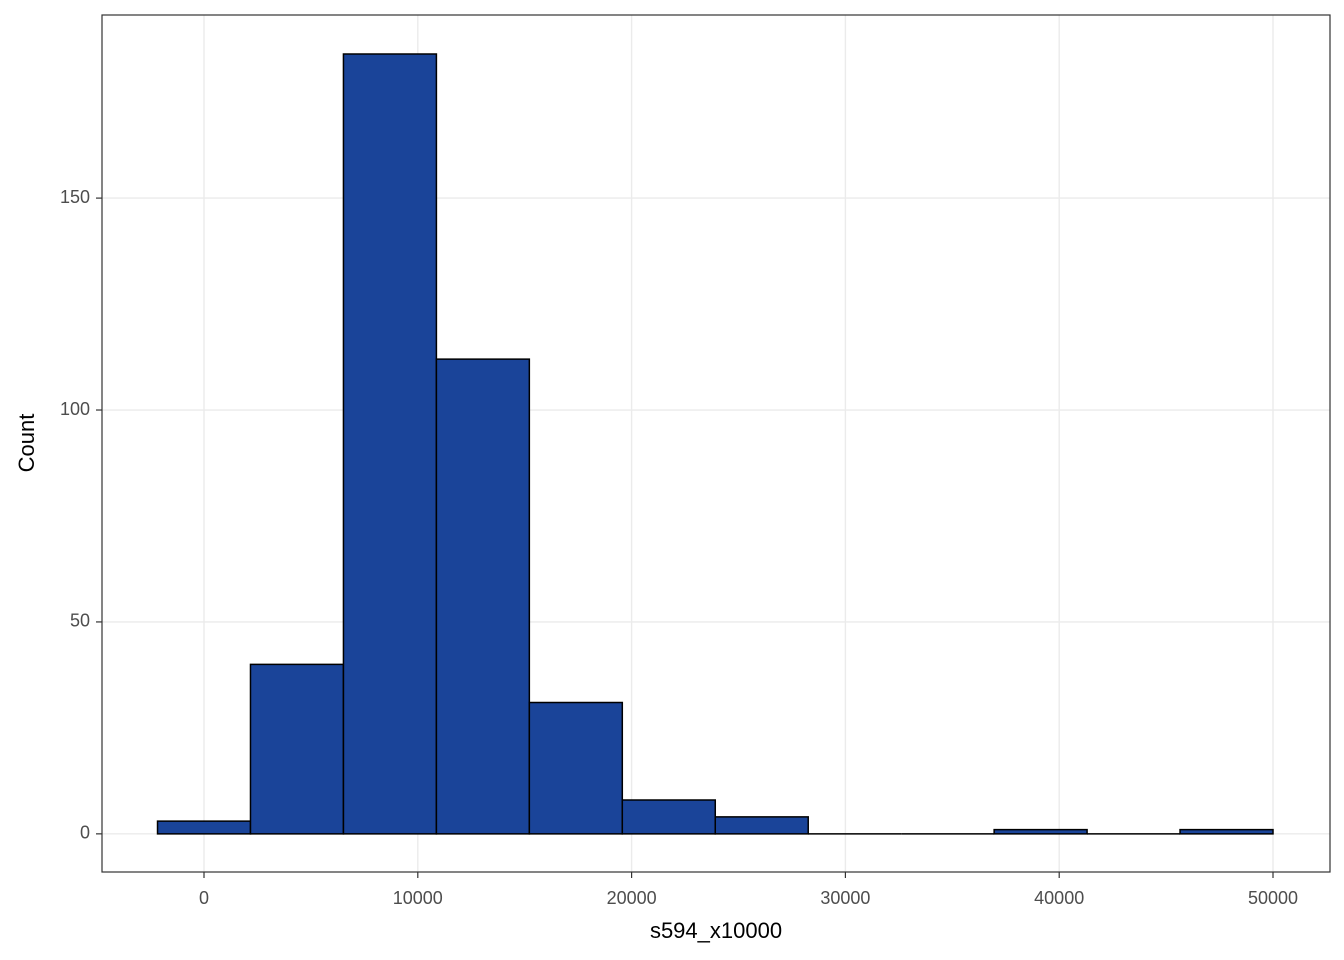 This screenshot has width=1344, height=960. What do you see at coordinates (75, 197) in the screenshot?
I see `y-tick-label: 150` at bounding box center [75, 197].